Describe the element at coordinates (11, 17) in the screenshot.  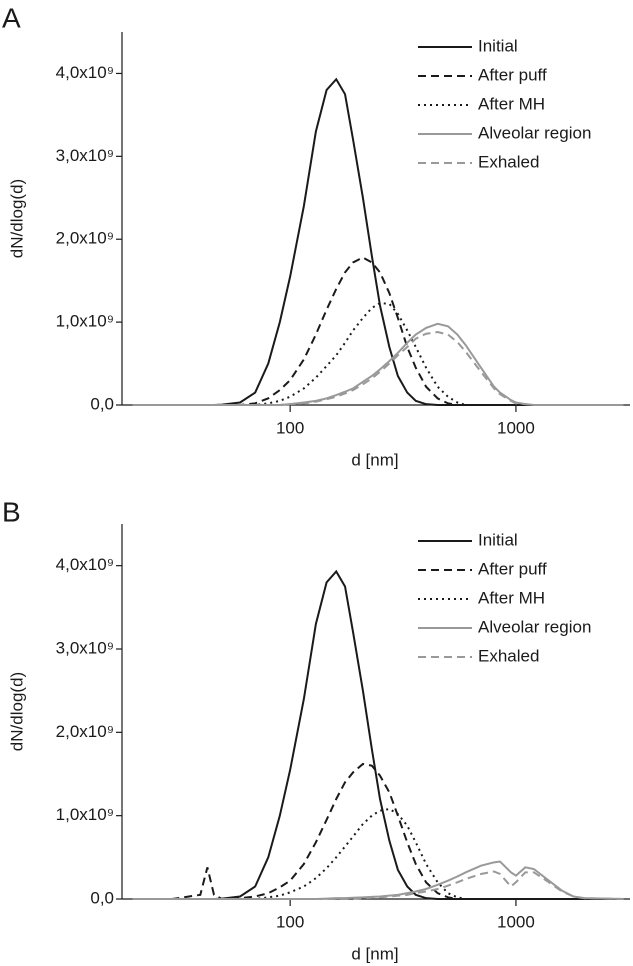
I see `panel-label: A` at that location.